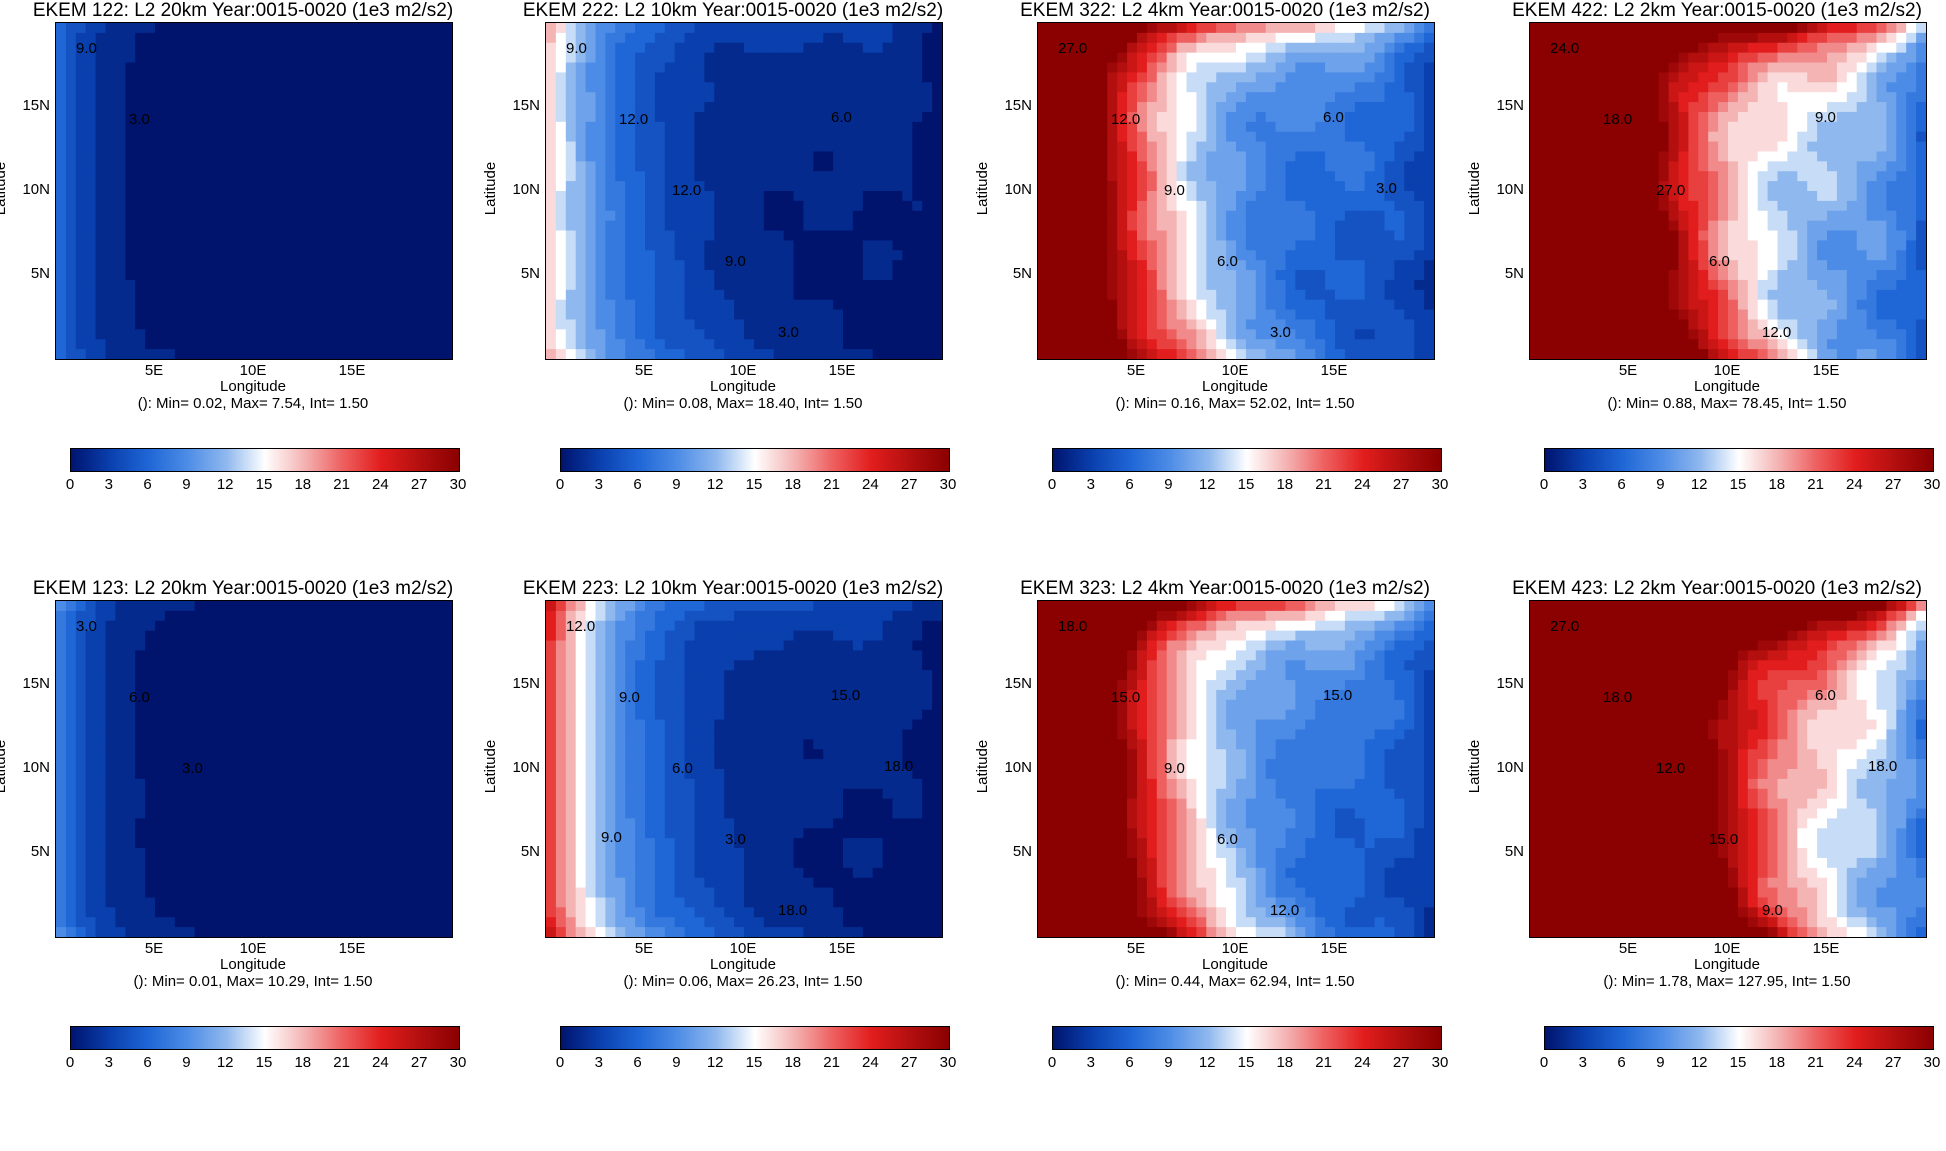 The width and height of the screenshot is (1946, 1151). I want to click on colorbar-tick-label: 0, so click(1052, 484).